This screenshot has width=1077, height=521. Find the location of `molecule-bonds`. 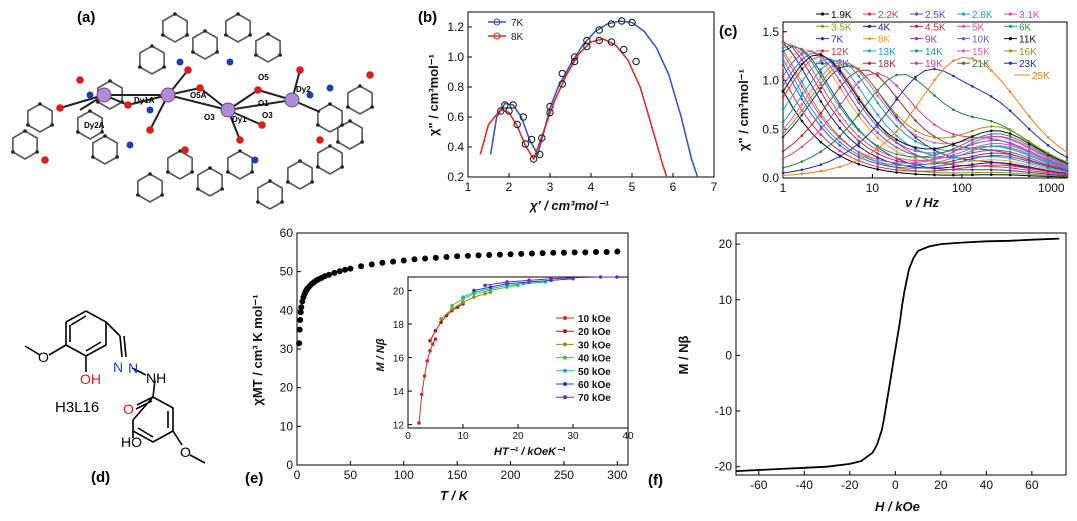

molecule-bonds is located at coordinates (115, 387).